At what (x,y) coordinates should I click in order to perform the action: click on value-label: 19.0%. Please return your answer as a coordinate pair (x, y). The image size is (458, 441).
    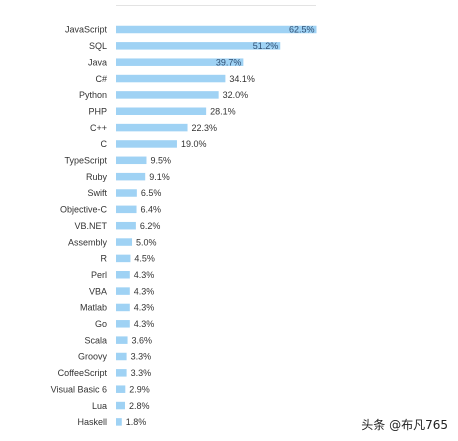
    Looking at the image, I should click on (194, 144).